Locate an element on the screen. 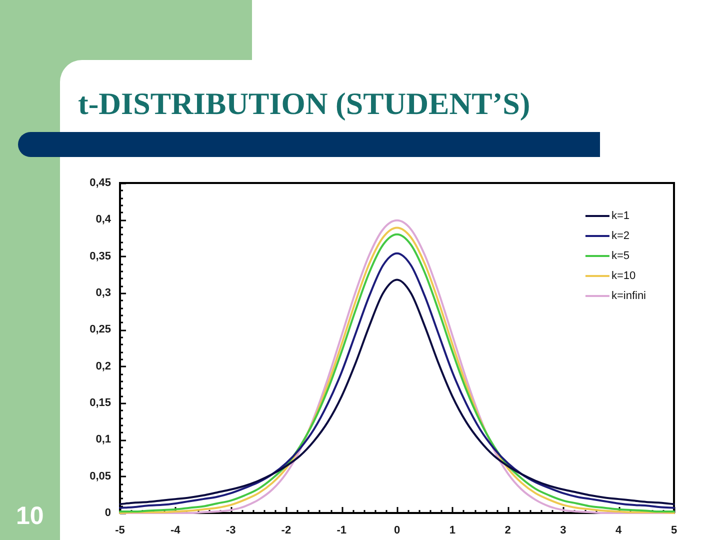 The image size is (720, 540). legend-label: k=5 is located at coordinates (620, 256).